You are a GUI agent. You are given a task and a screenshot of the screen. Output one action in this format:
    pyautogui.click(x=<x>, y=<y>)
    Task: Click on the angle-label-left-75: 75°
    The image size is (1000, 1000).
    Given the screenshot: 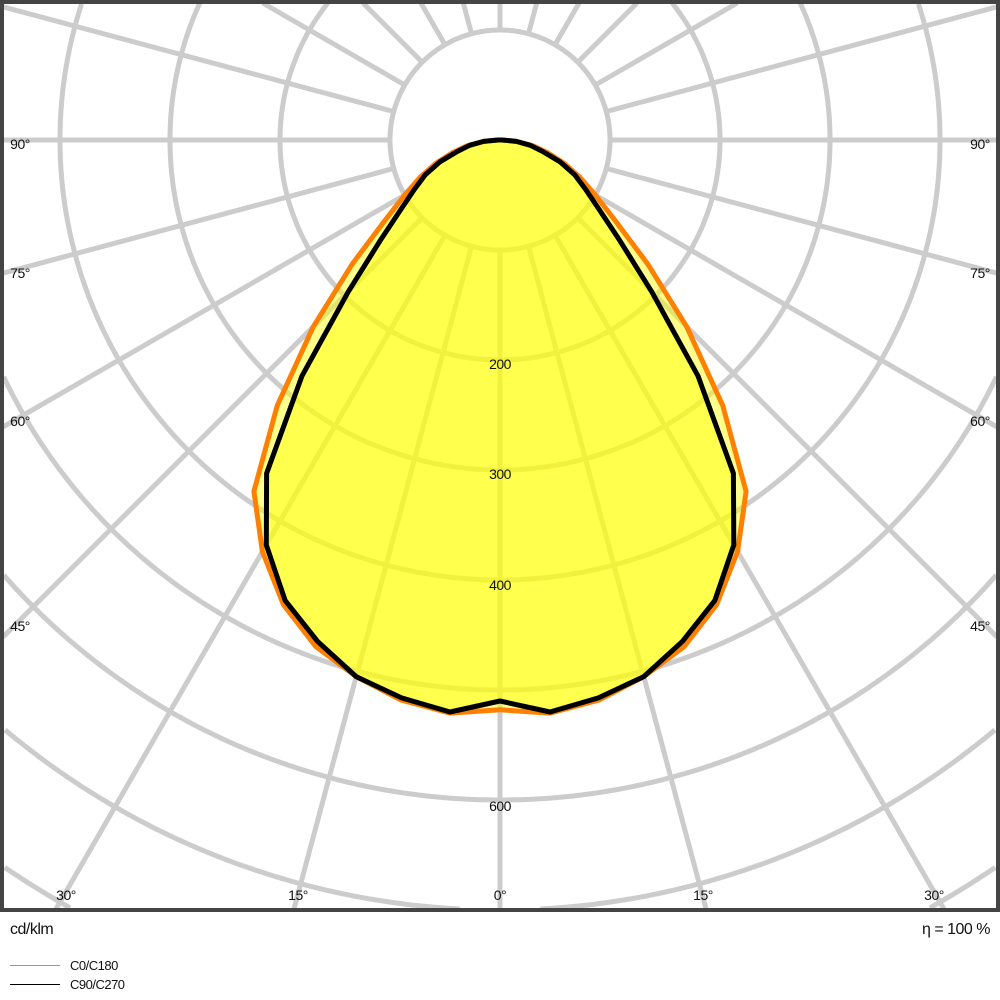 What is the action you would take?
    pyautogui.click(x=20, y=273)
    